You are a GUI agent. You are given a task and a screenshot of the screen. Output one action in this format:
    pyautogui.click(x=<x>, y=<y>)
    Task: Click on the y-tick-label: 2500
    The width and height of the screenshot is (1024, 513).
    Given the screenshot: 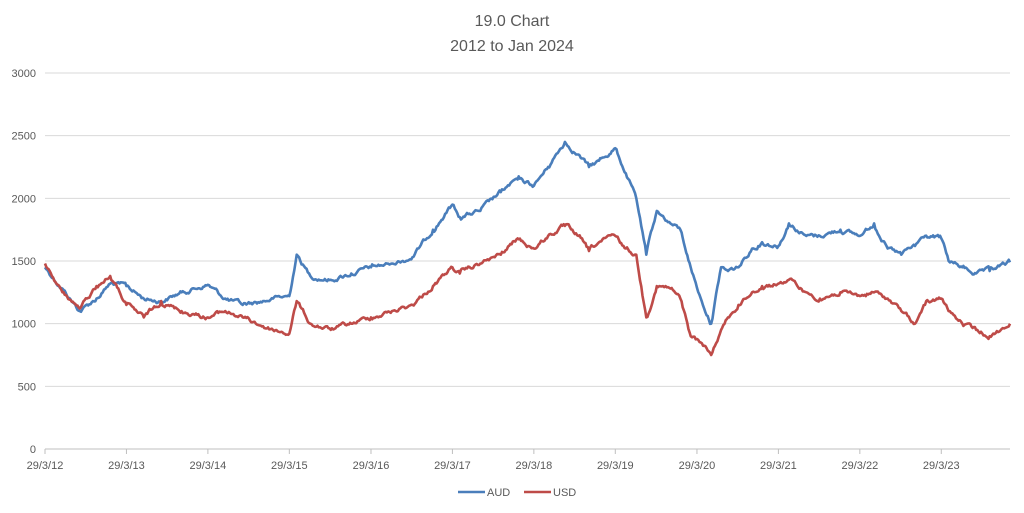 What is the action you would take?
    pyautogui.click(x=24, y=137)
    